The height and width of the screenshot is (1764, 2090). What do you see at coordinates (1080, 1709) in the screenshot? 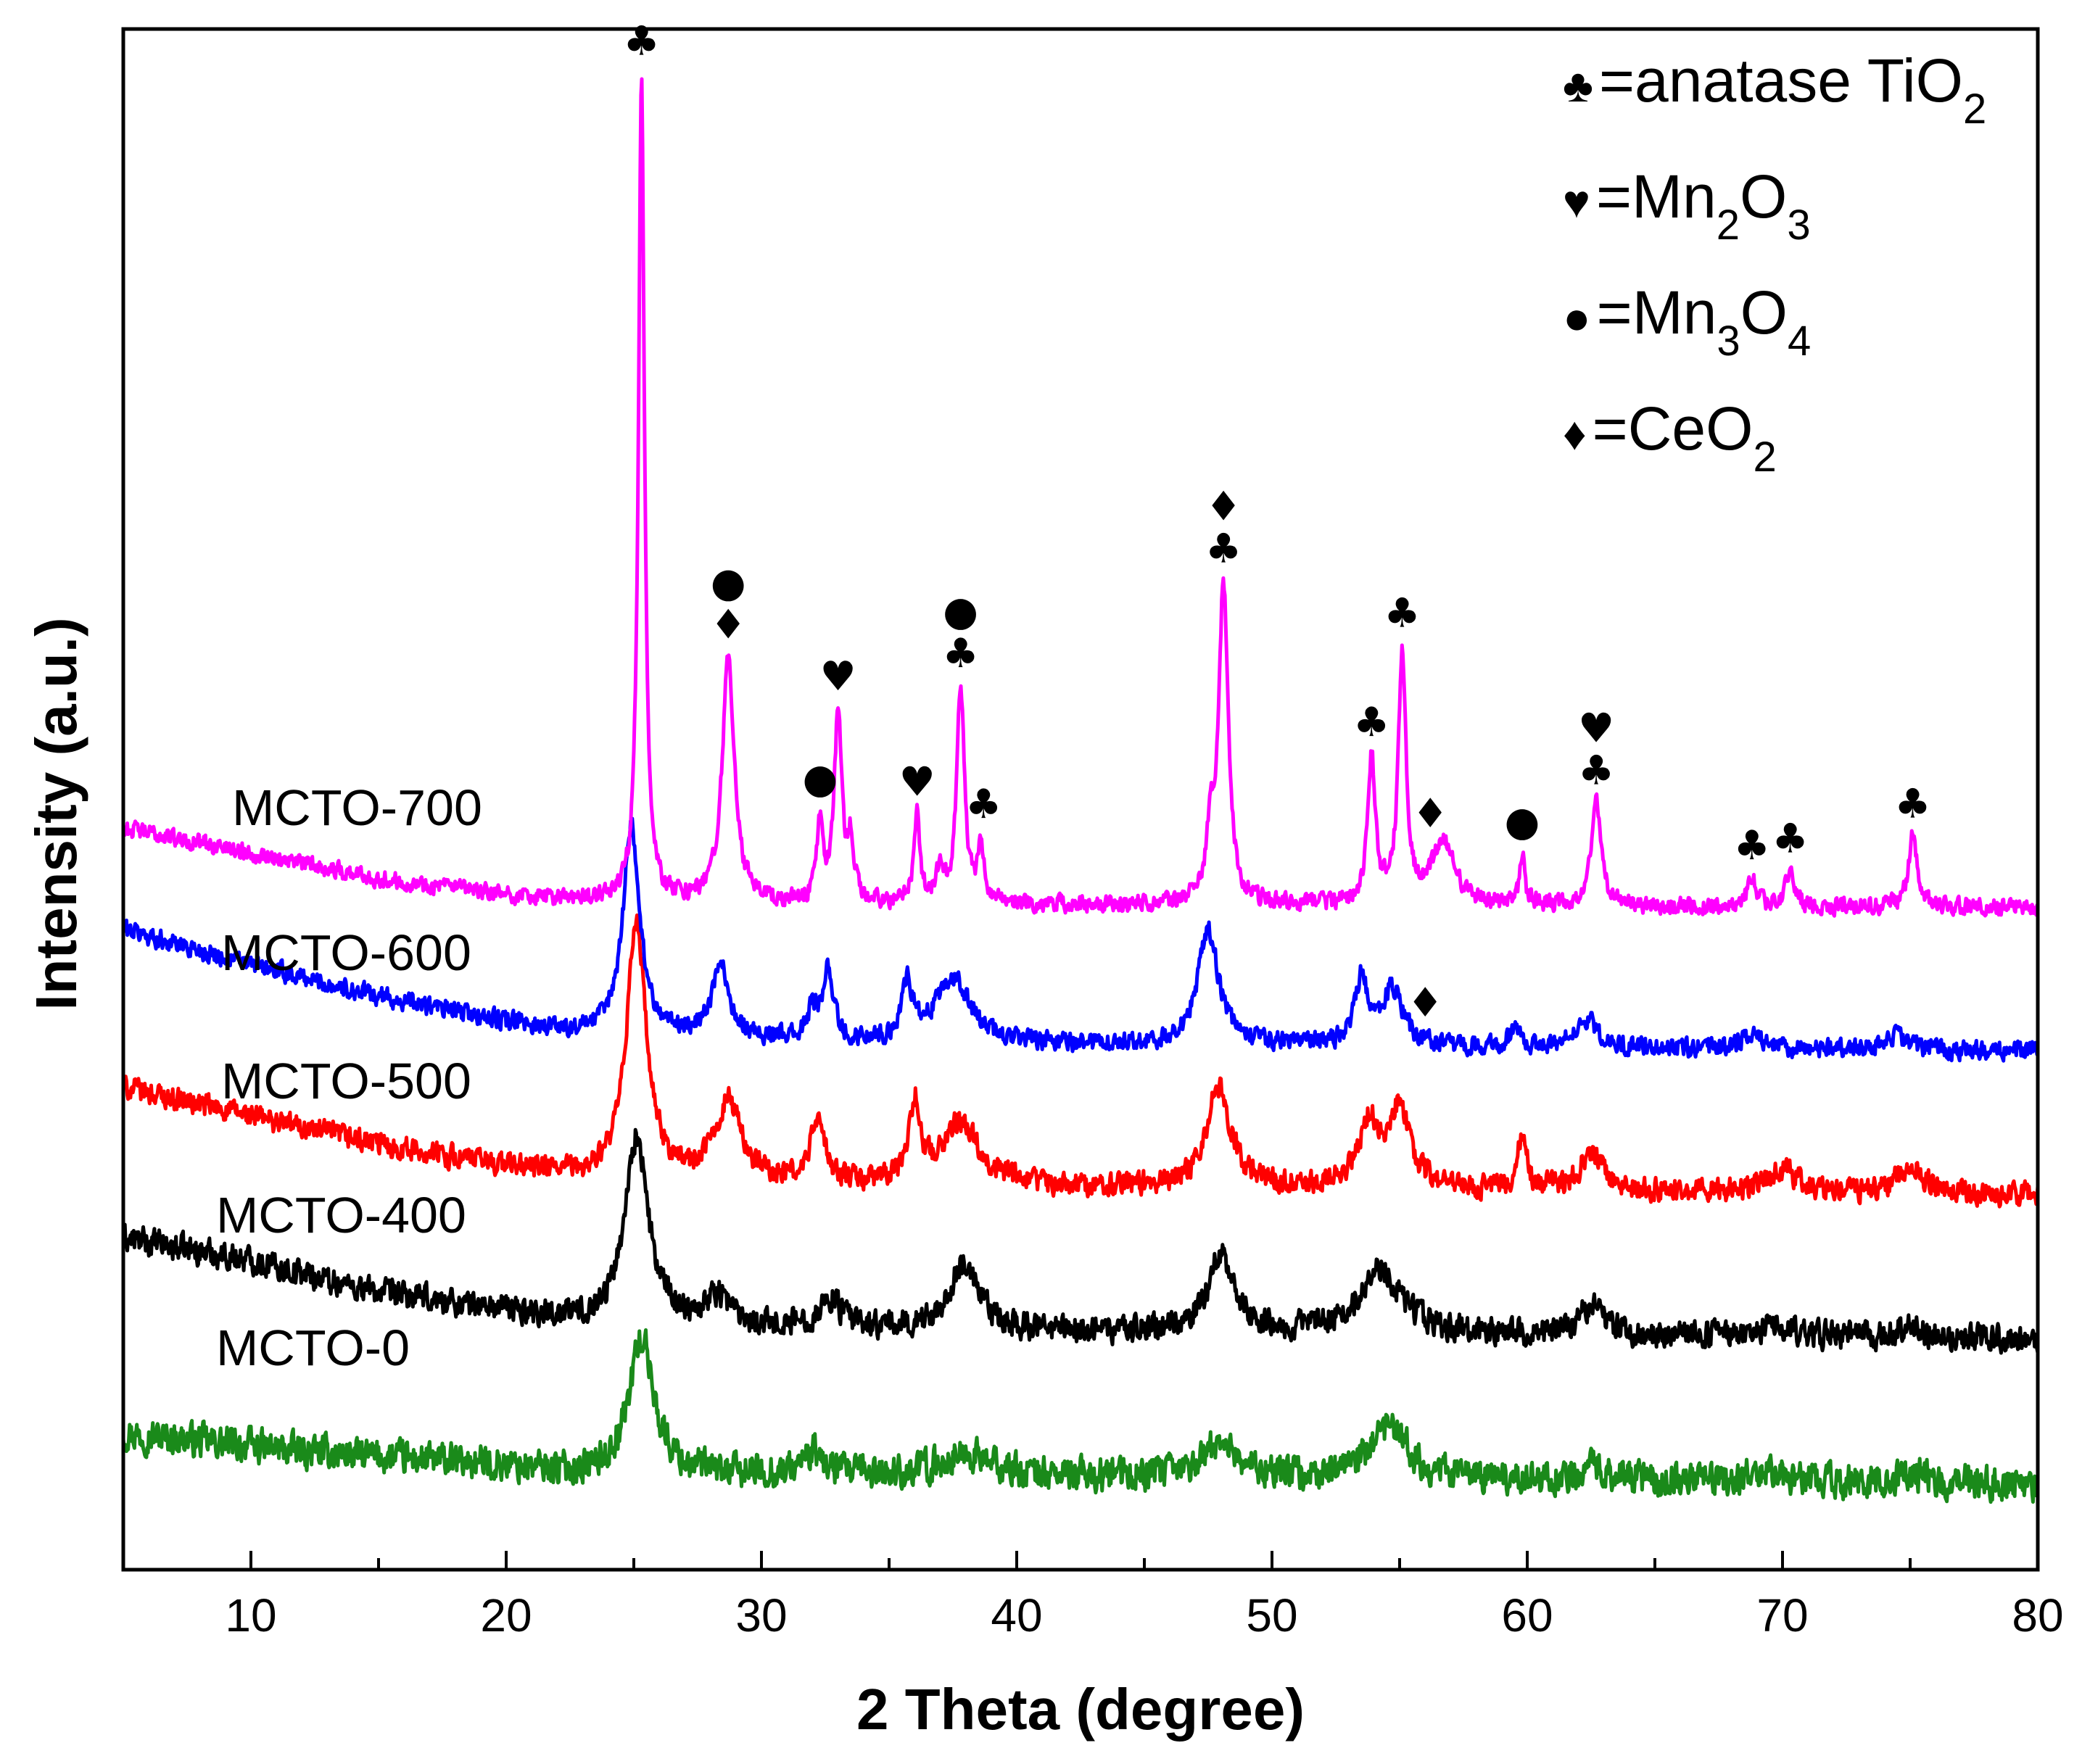
I see `x-axis-title: 2 Theta (degree)` at bounding box center [1080, 1709].